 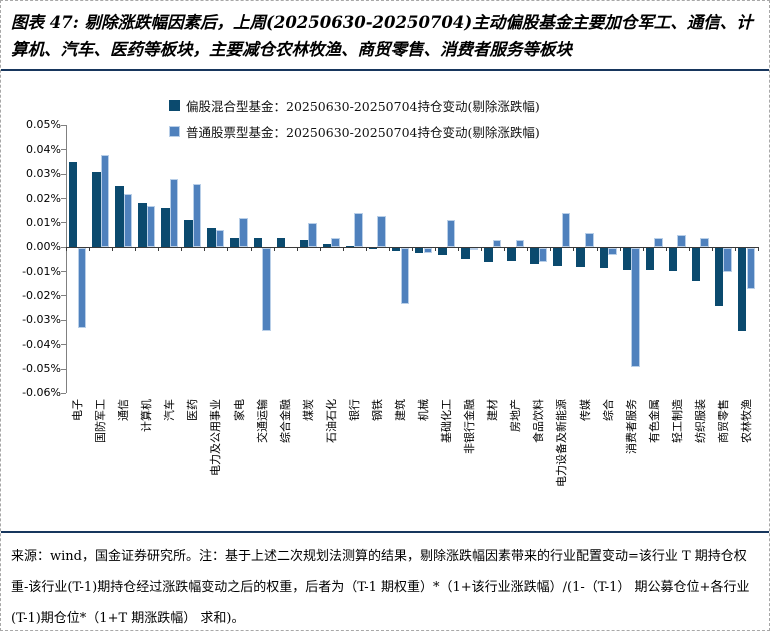 What do you see at coordinates (354, 410) in the screenshot?
I see `x-axis-category-label: 银行` at bounding box center [354, 410].